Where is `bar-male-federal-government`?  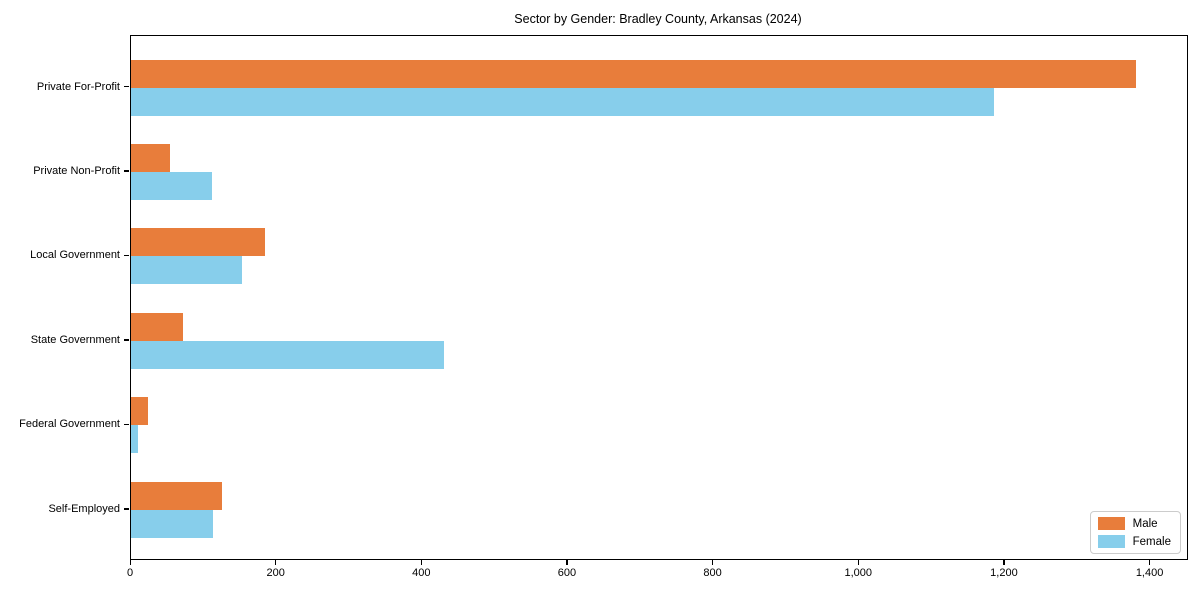
bar-male-federal-government is located at coordinates (139, 411).